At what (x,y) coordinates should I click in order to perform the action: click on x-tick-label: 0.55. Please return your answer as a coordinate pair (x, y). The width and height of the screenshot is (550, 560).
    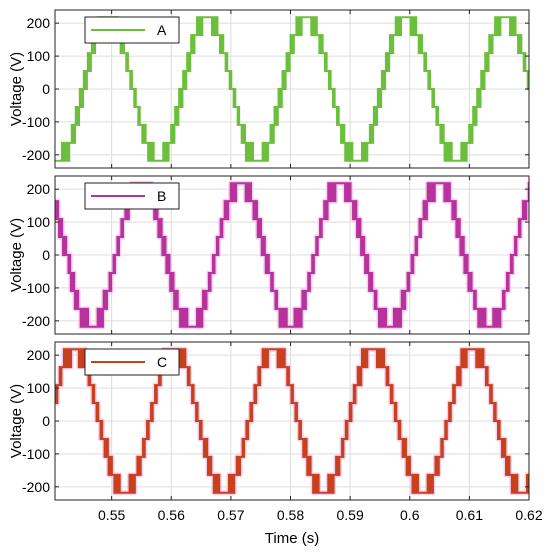
    Looking at the image, I should click on (111, 515).